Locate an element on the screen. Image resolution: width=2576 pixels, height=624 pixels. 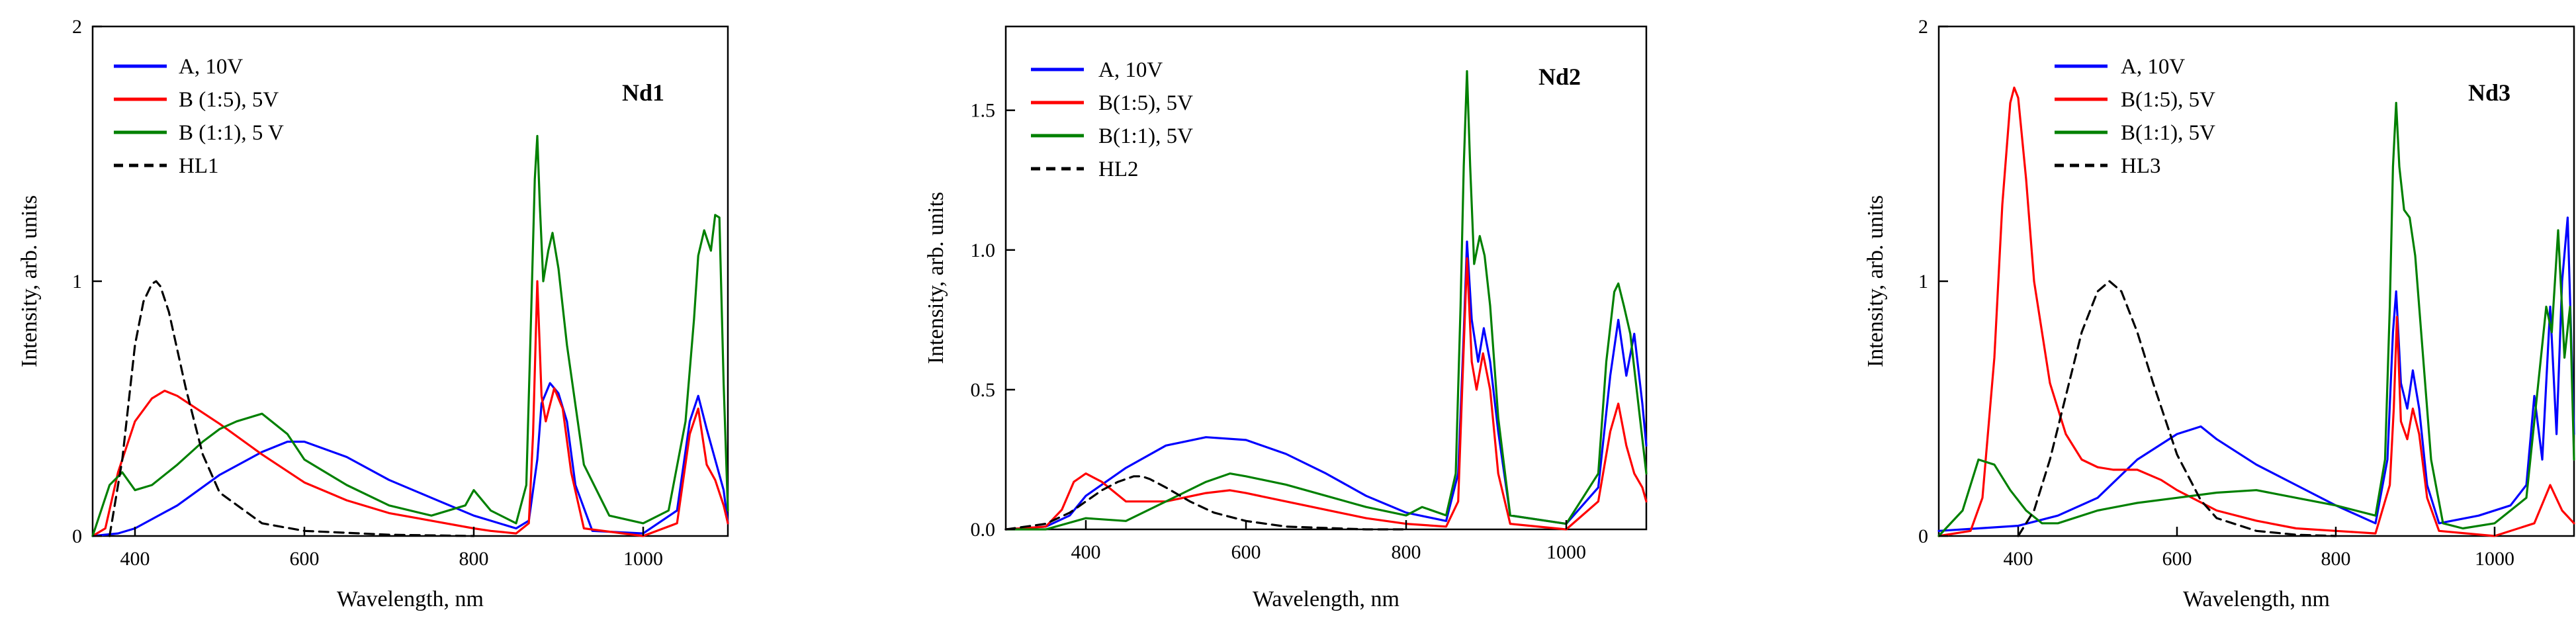
legend-label-hl3: HL3 is located at coordinates (2141, 166).